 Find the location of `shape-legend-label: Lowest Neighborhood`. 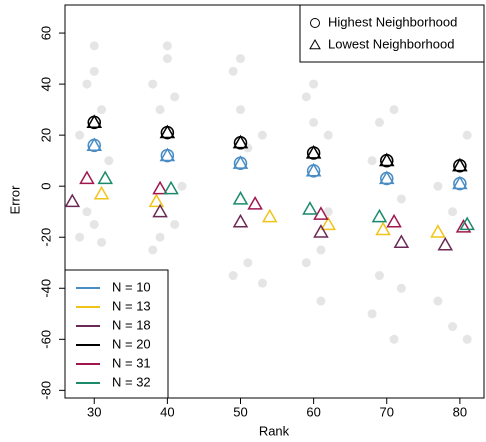

shape-legend-label: Lowest Neighborhood is located at coordinates (391, 43).